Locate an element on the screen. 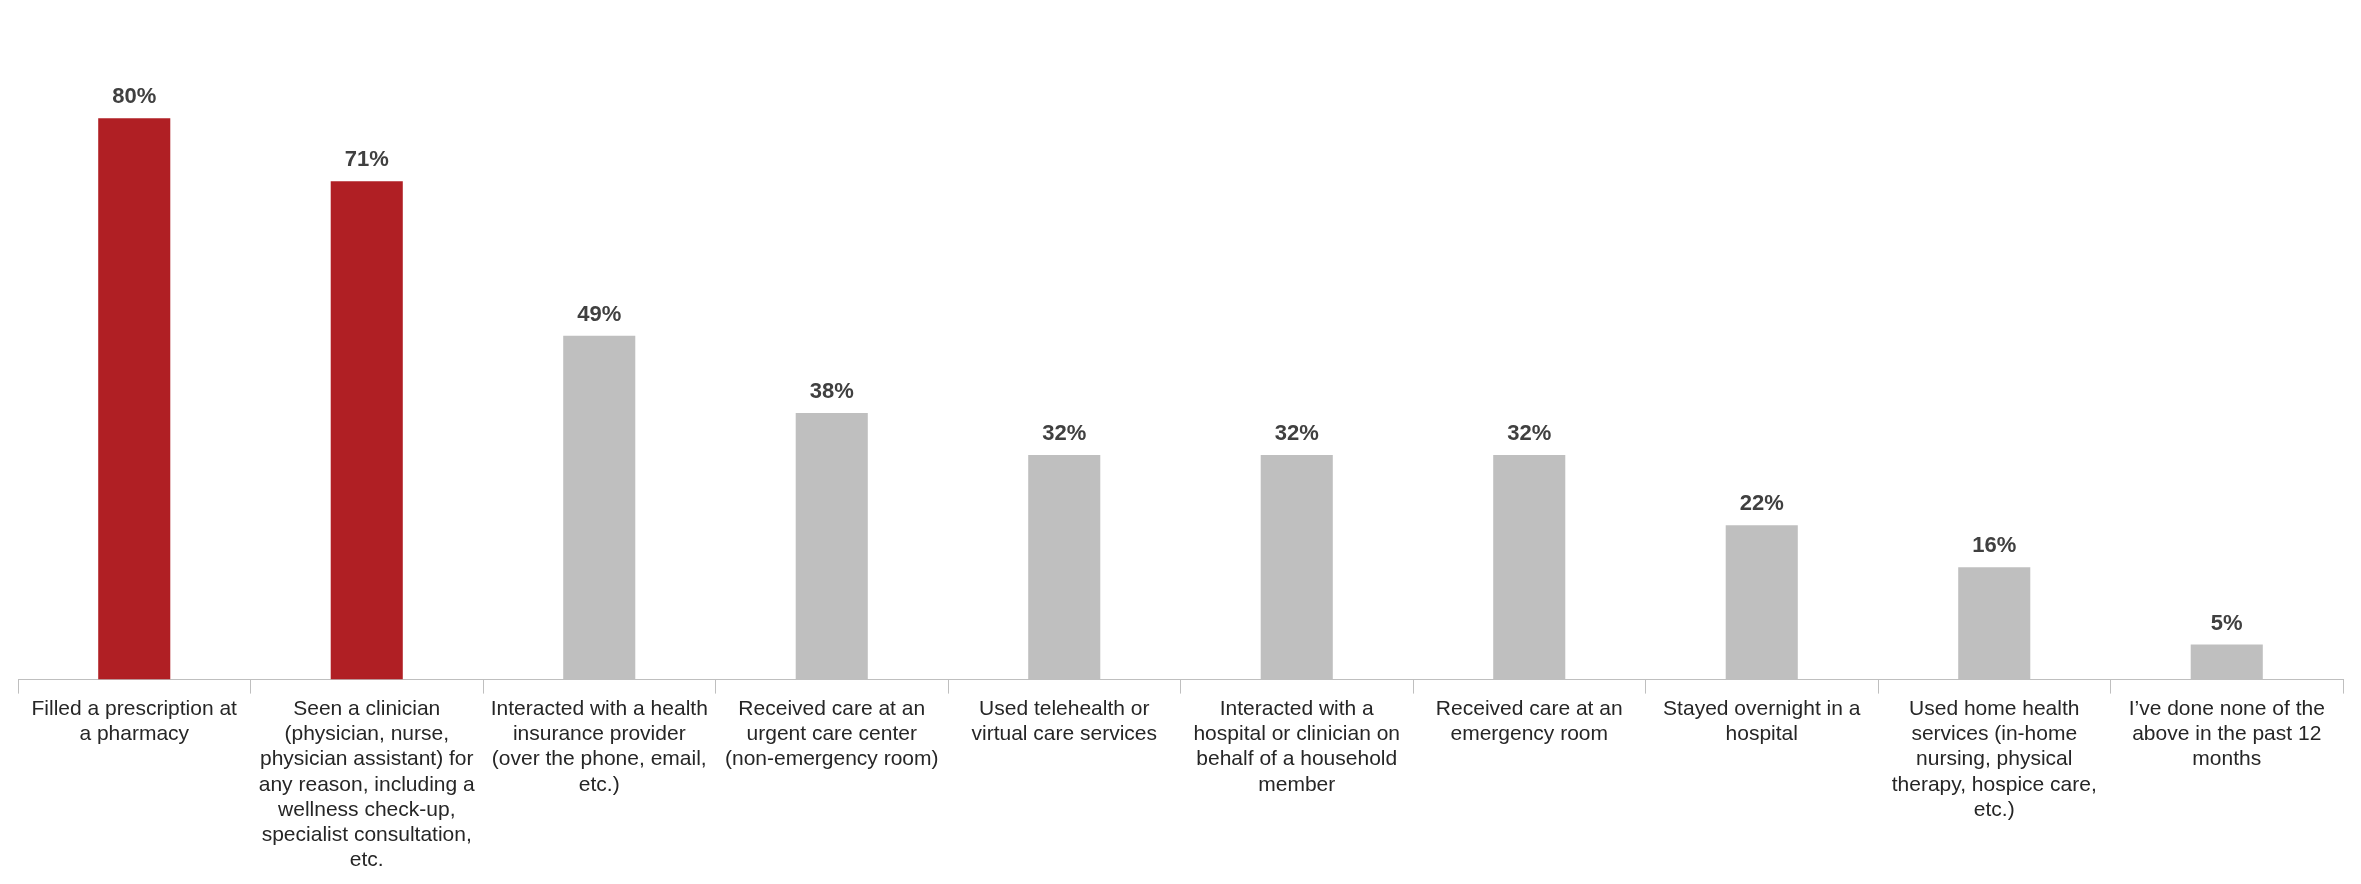  data-label: 22% is located at coordinates (1761, 503).